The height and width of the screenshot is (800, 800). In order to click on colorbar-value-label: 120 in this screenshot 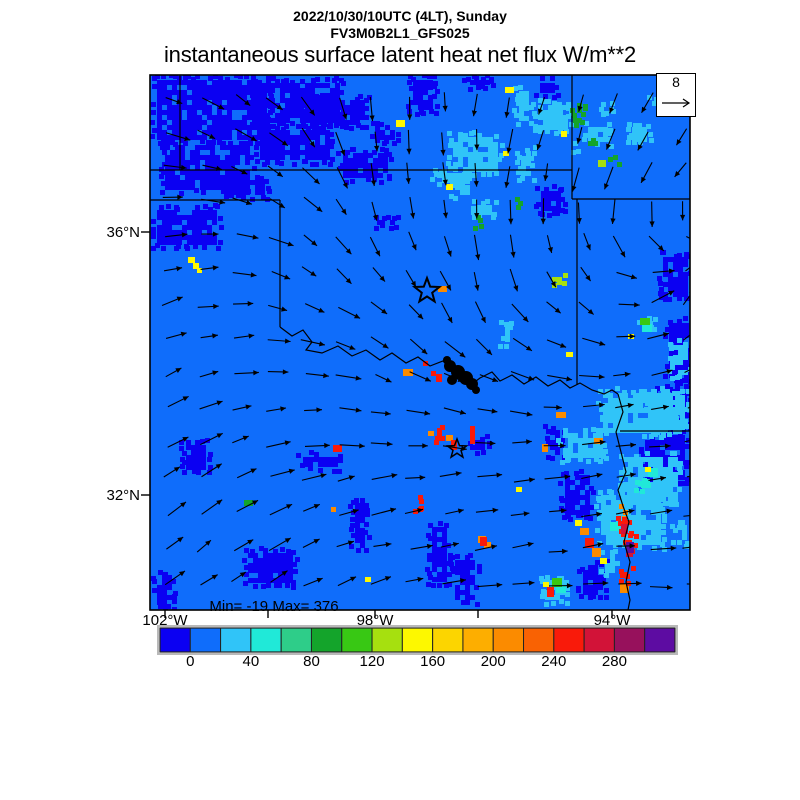, I will do `click(372, 661)`.